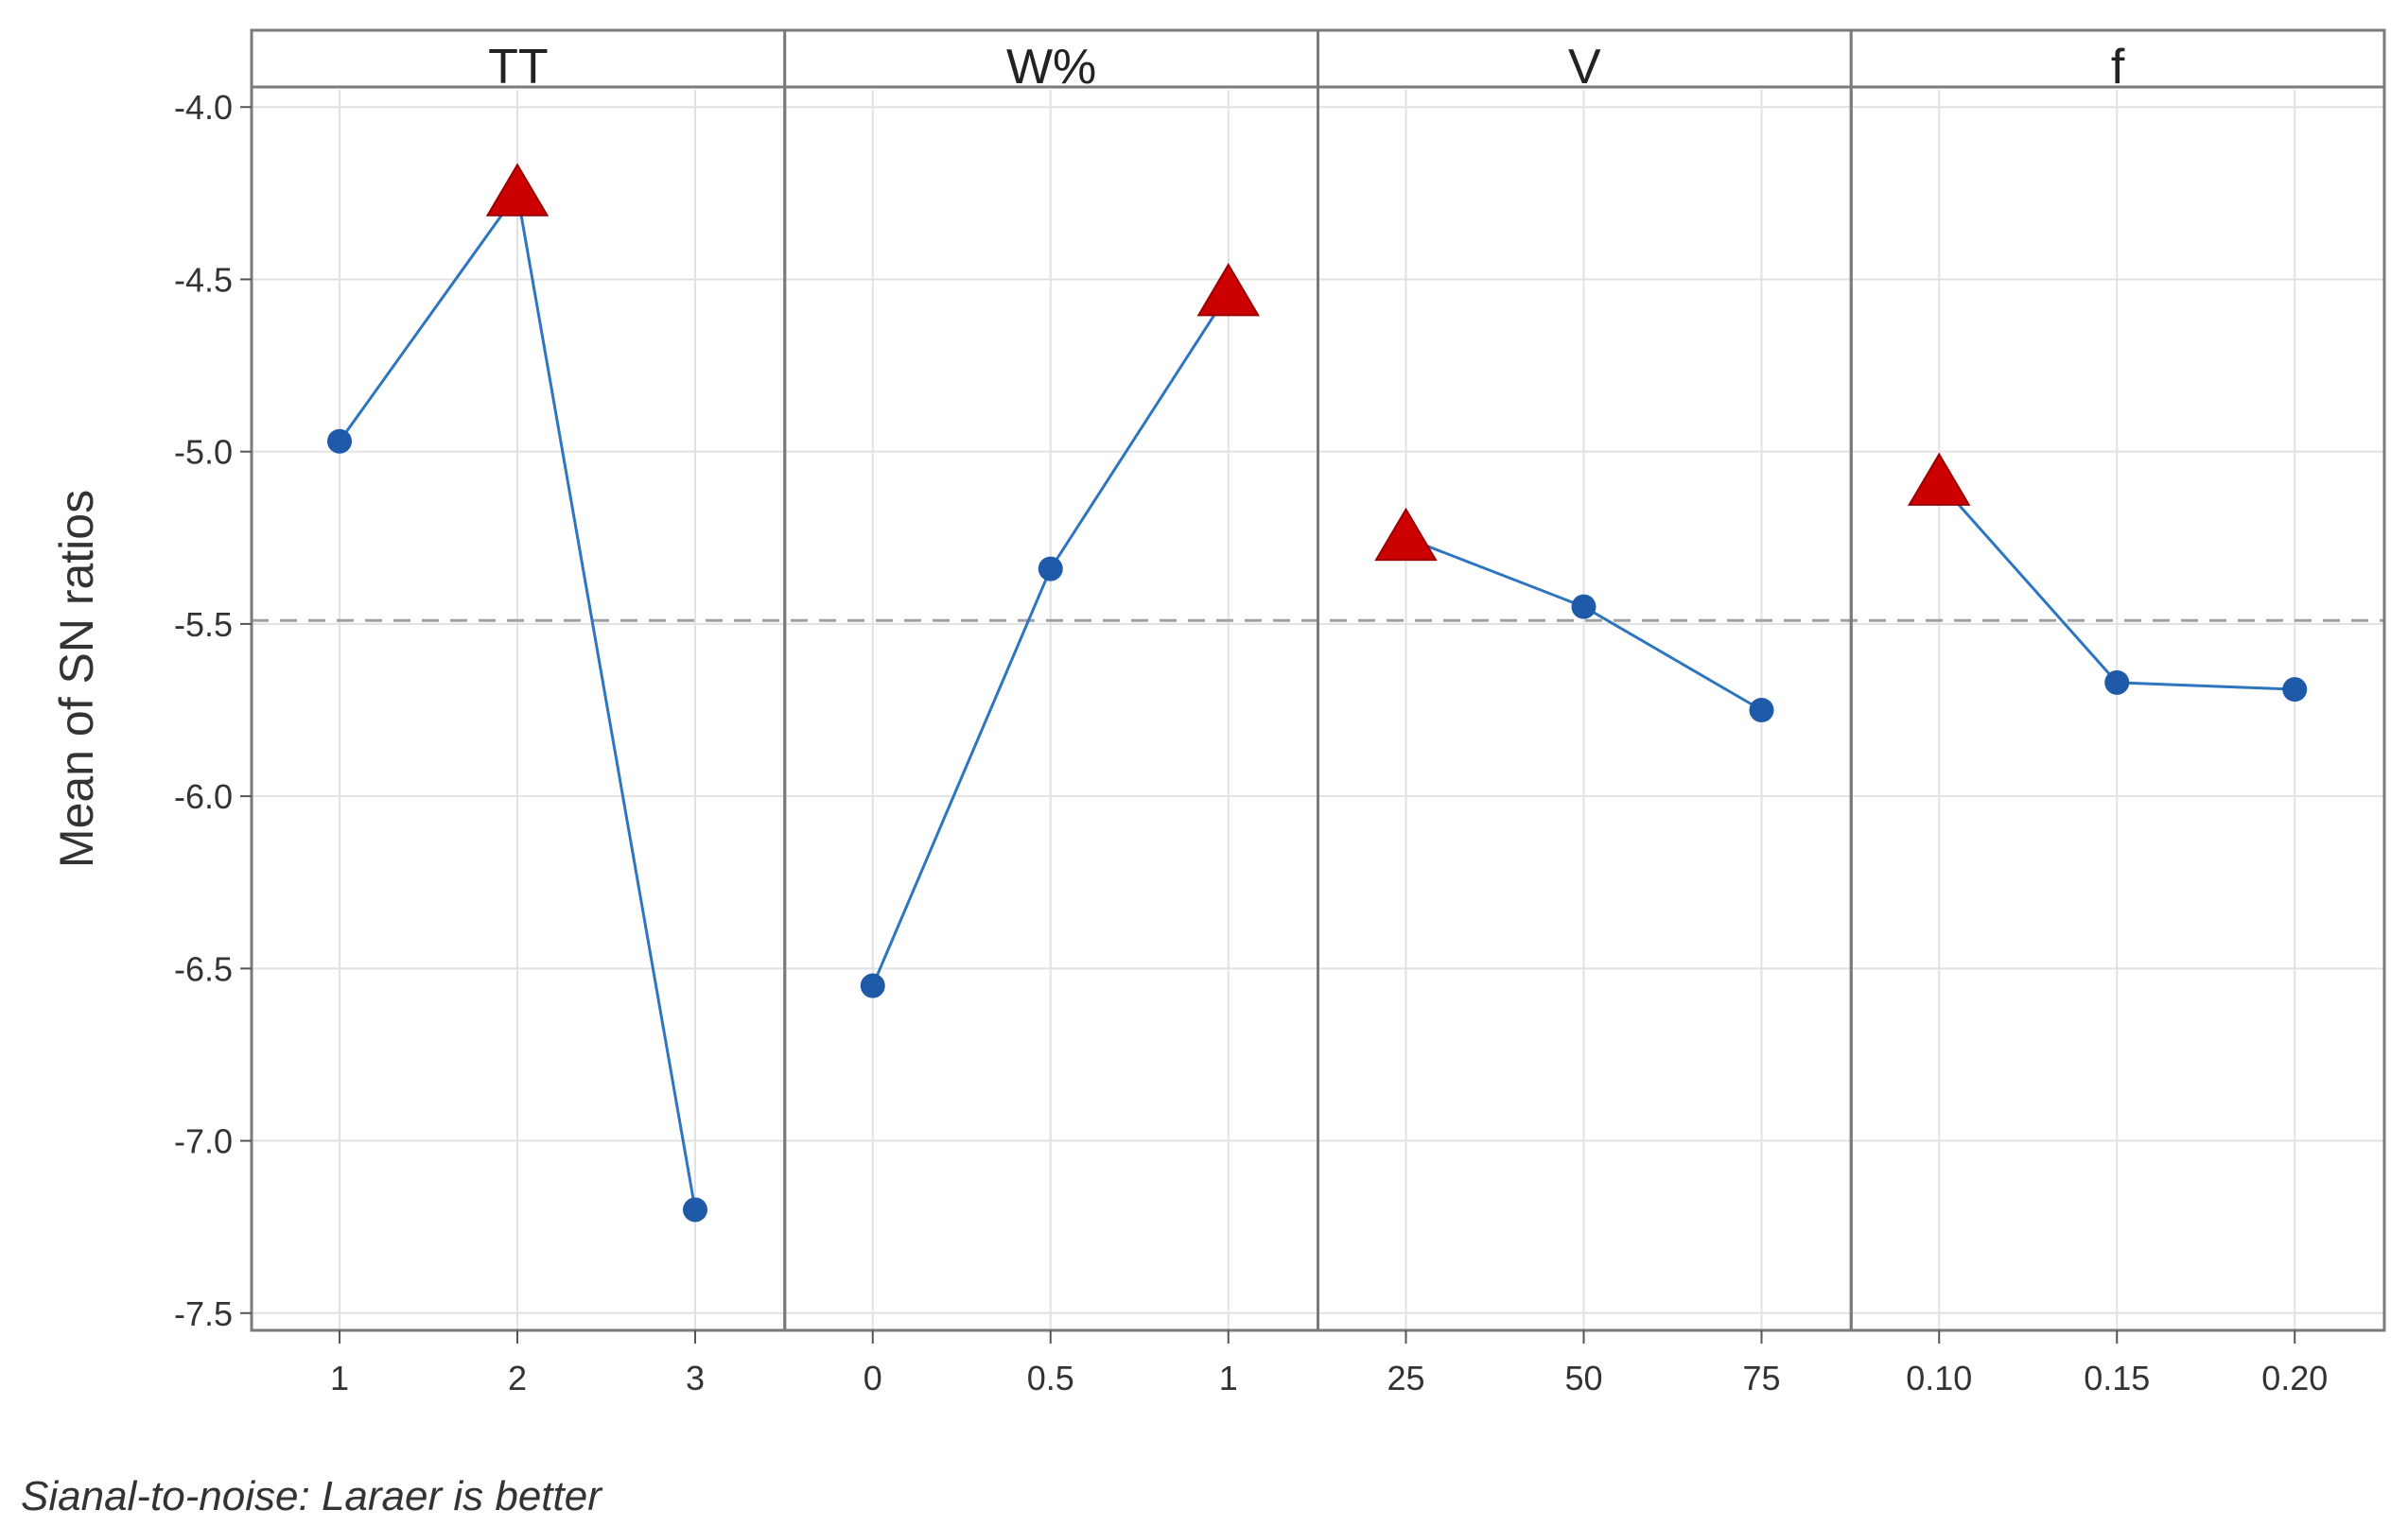 The height and width of the screenshot is (1527, 2408). Describe the element at coordinates (204, 107) in the screenshot. I see `y-tick-label: -4.0` at that location.